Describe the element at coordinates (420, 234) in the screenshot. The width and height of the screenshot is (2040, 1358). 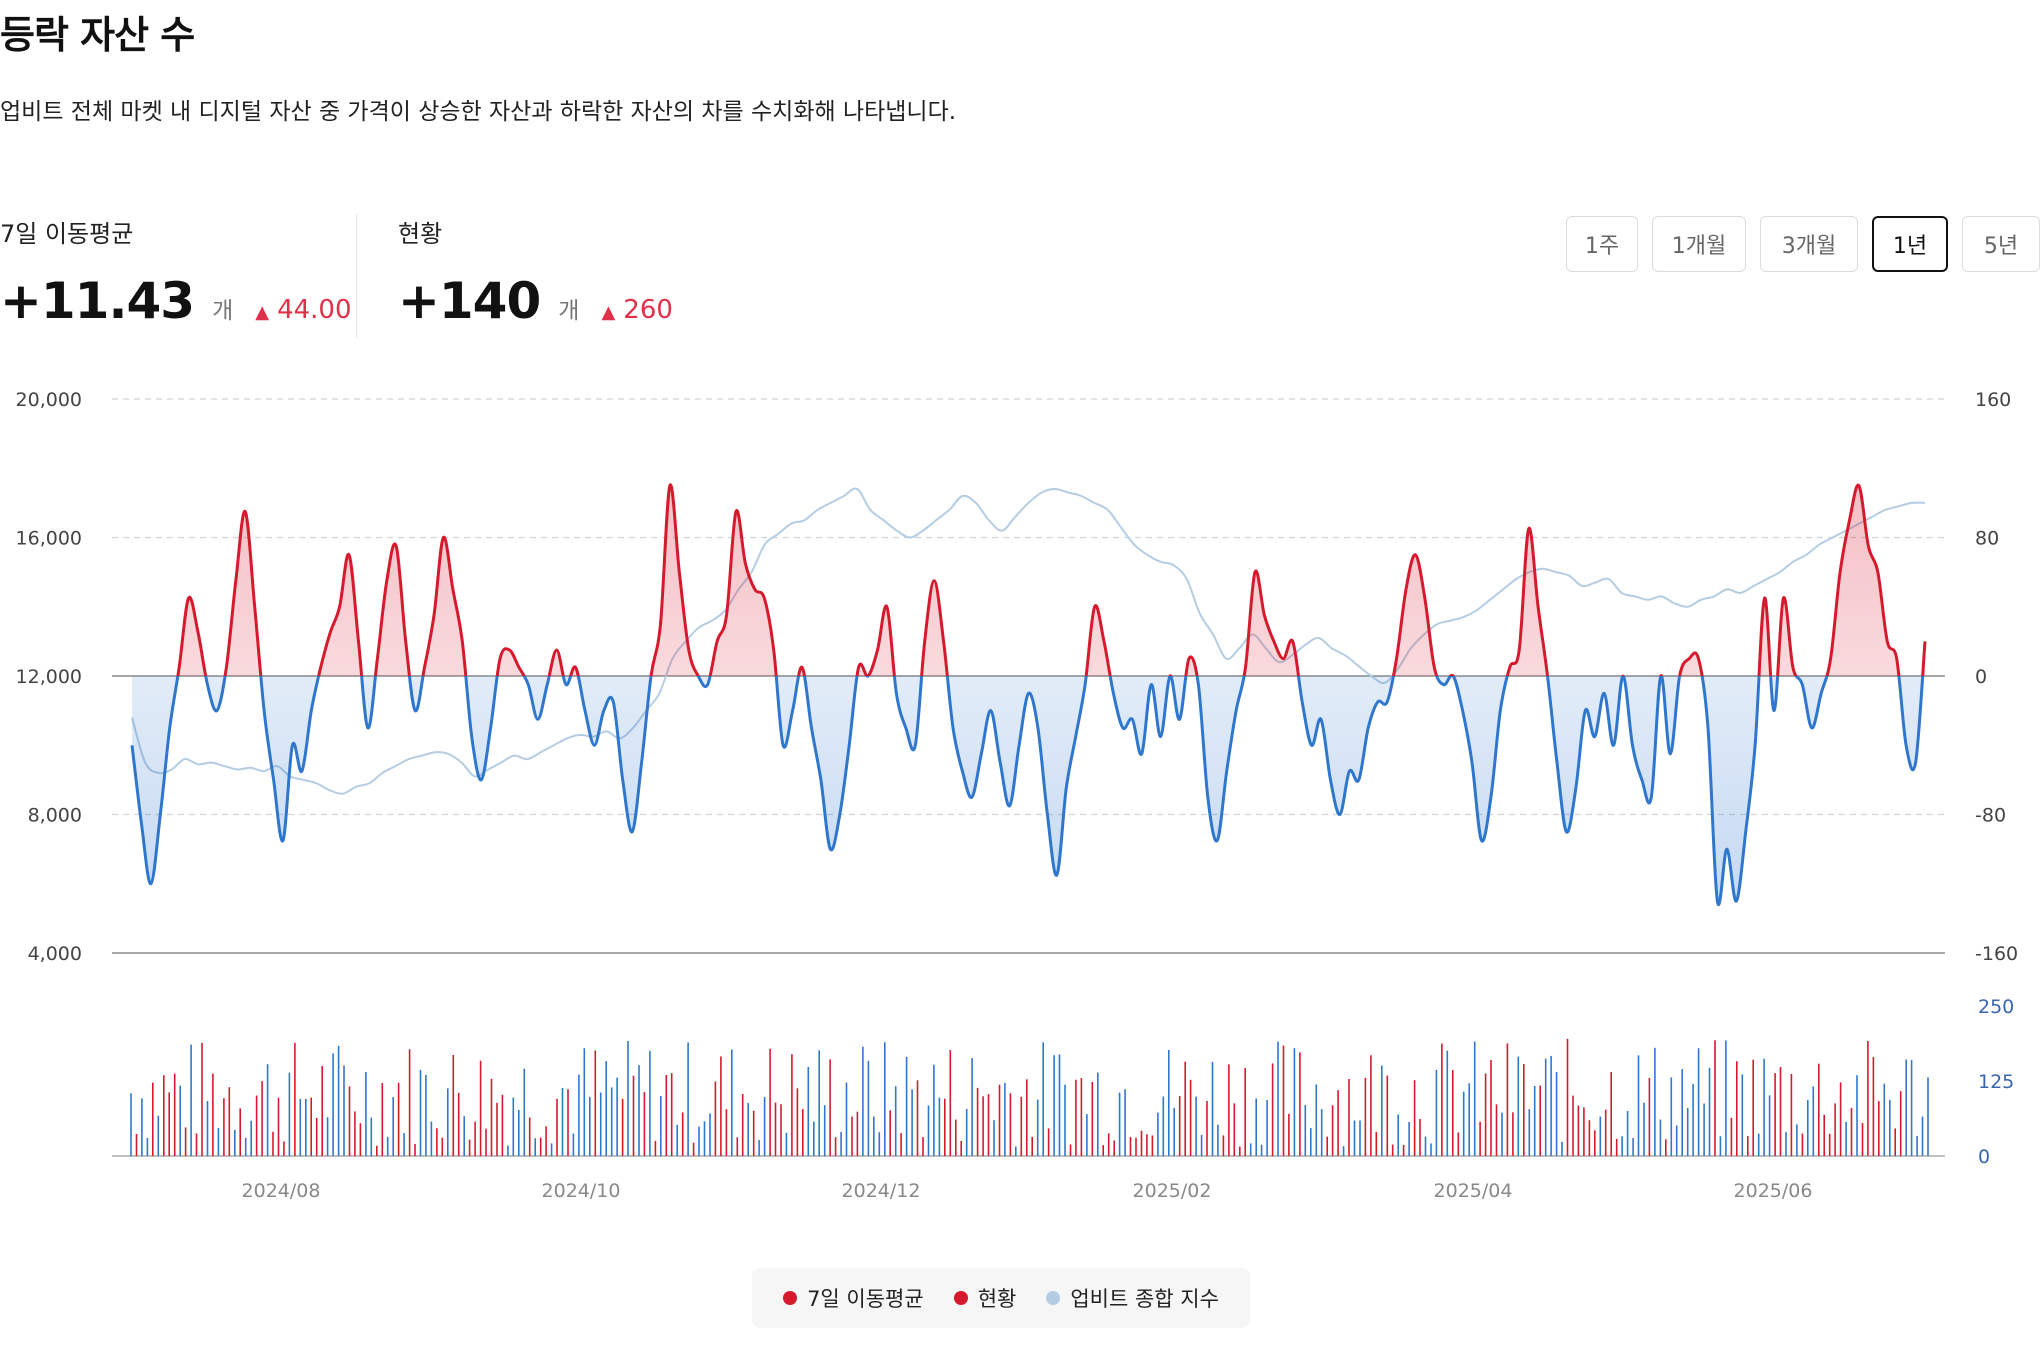
I see `stat-current-label: 현황` at that location.